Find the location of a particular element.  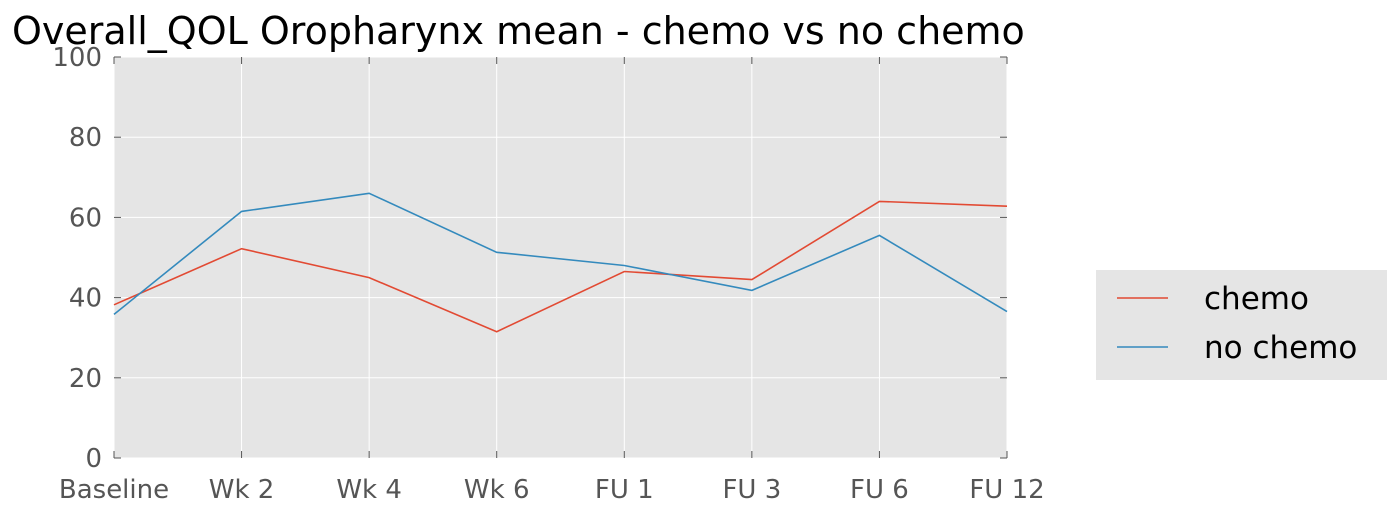

y-tick-label: 80 is located at coordinates (85, 138).